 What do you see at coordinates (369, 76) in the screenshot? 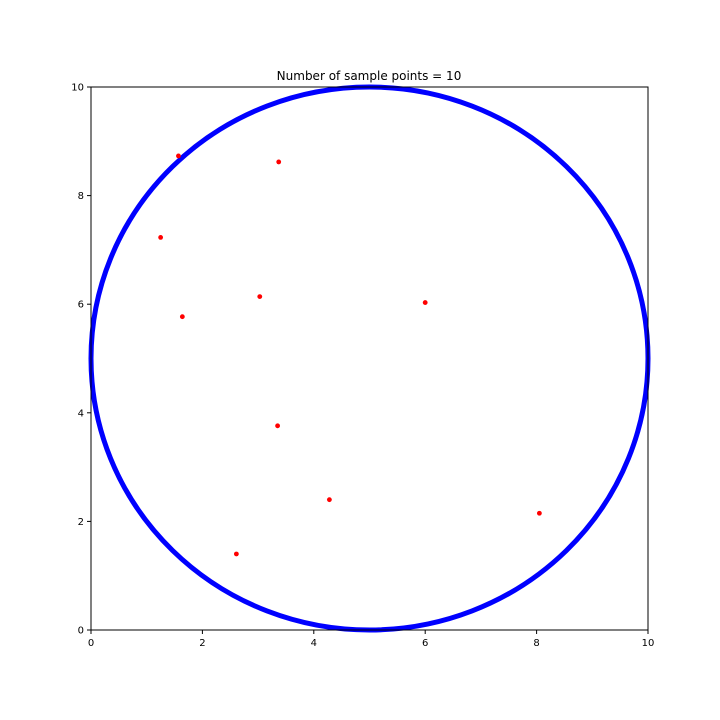
I see `chart-title: Number of sample points = 10` at bounding box center [369, 76].